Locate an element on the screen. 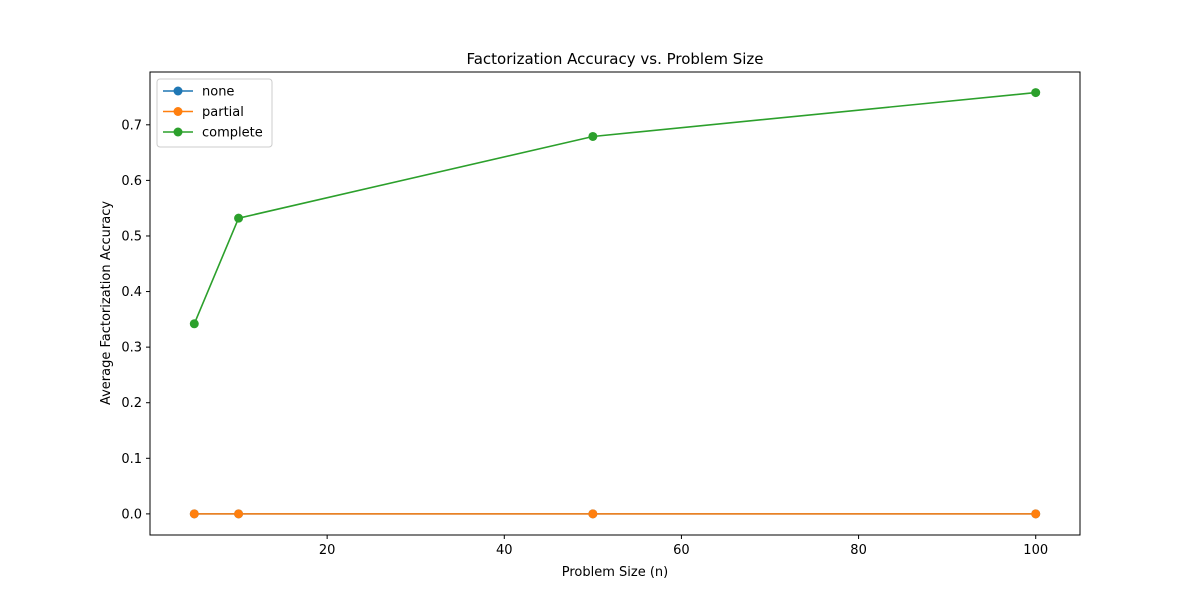 This screenshot has height=600, width=1200. y-axis: 0.0 0.1 0.2 0.3 0.4 0.5 0.6 0.7 is located at coordinates (135, 320).